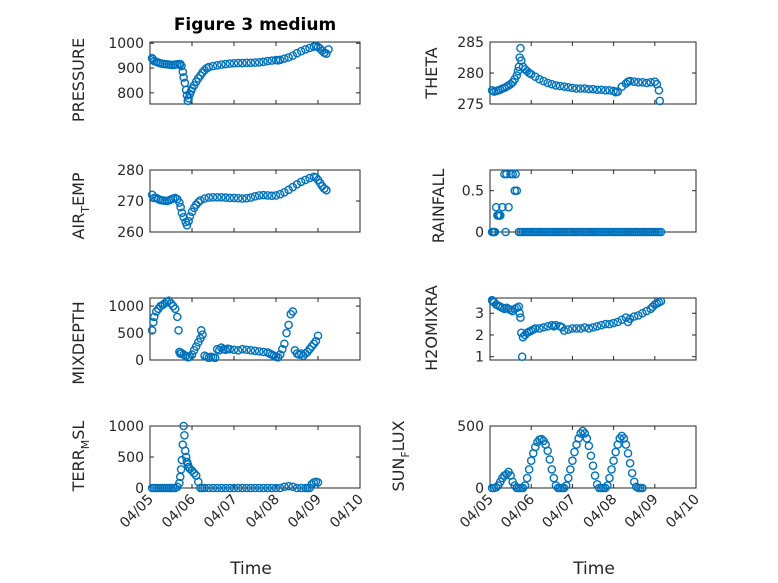  I want to click on ylabel-pressure: PRESSURE, so click(78, 80).